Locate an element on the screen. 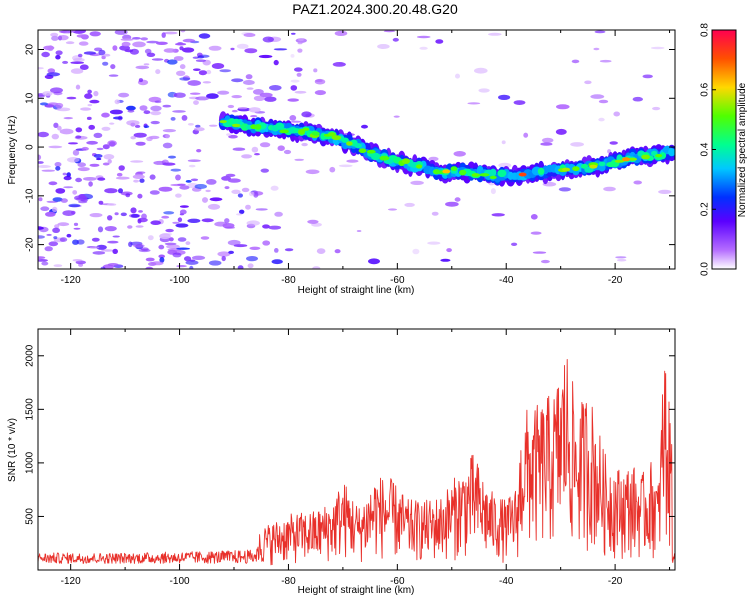 This screenshot has width=750, height=600. x-tick-label: -100 is located at coordinates (180, 581).